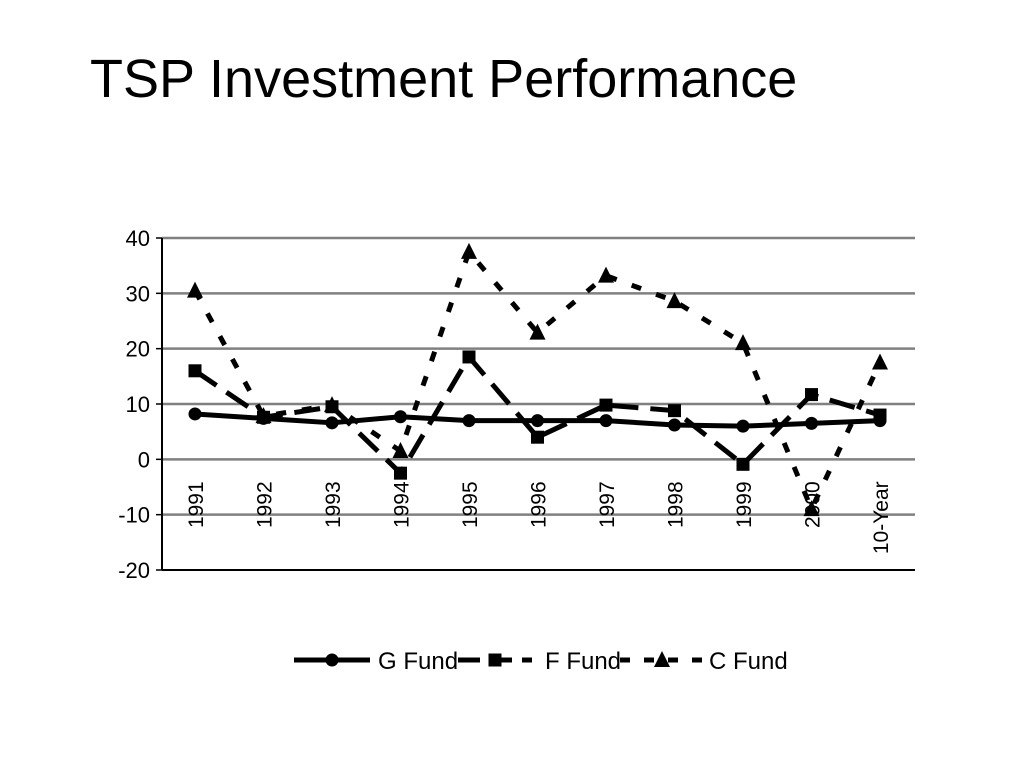 The image size is (1024, 768). I want to click on x-tick-label: 1997, so click(607, 504).